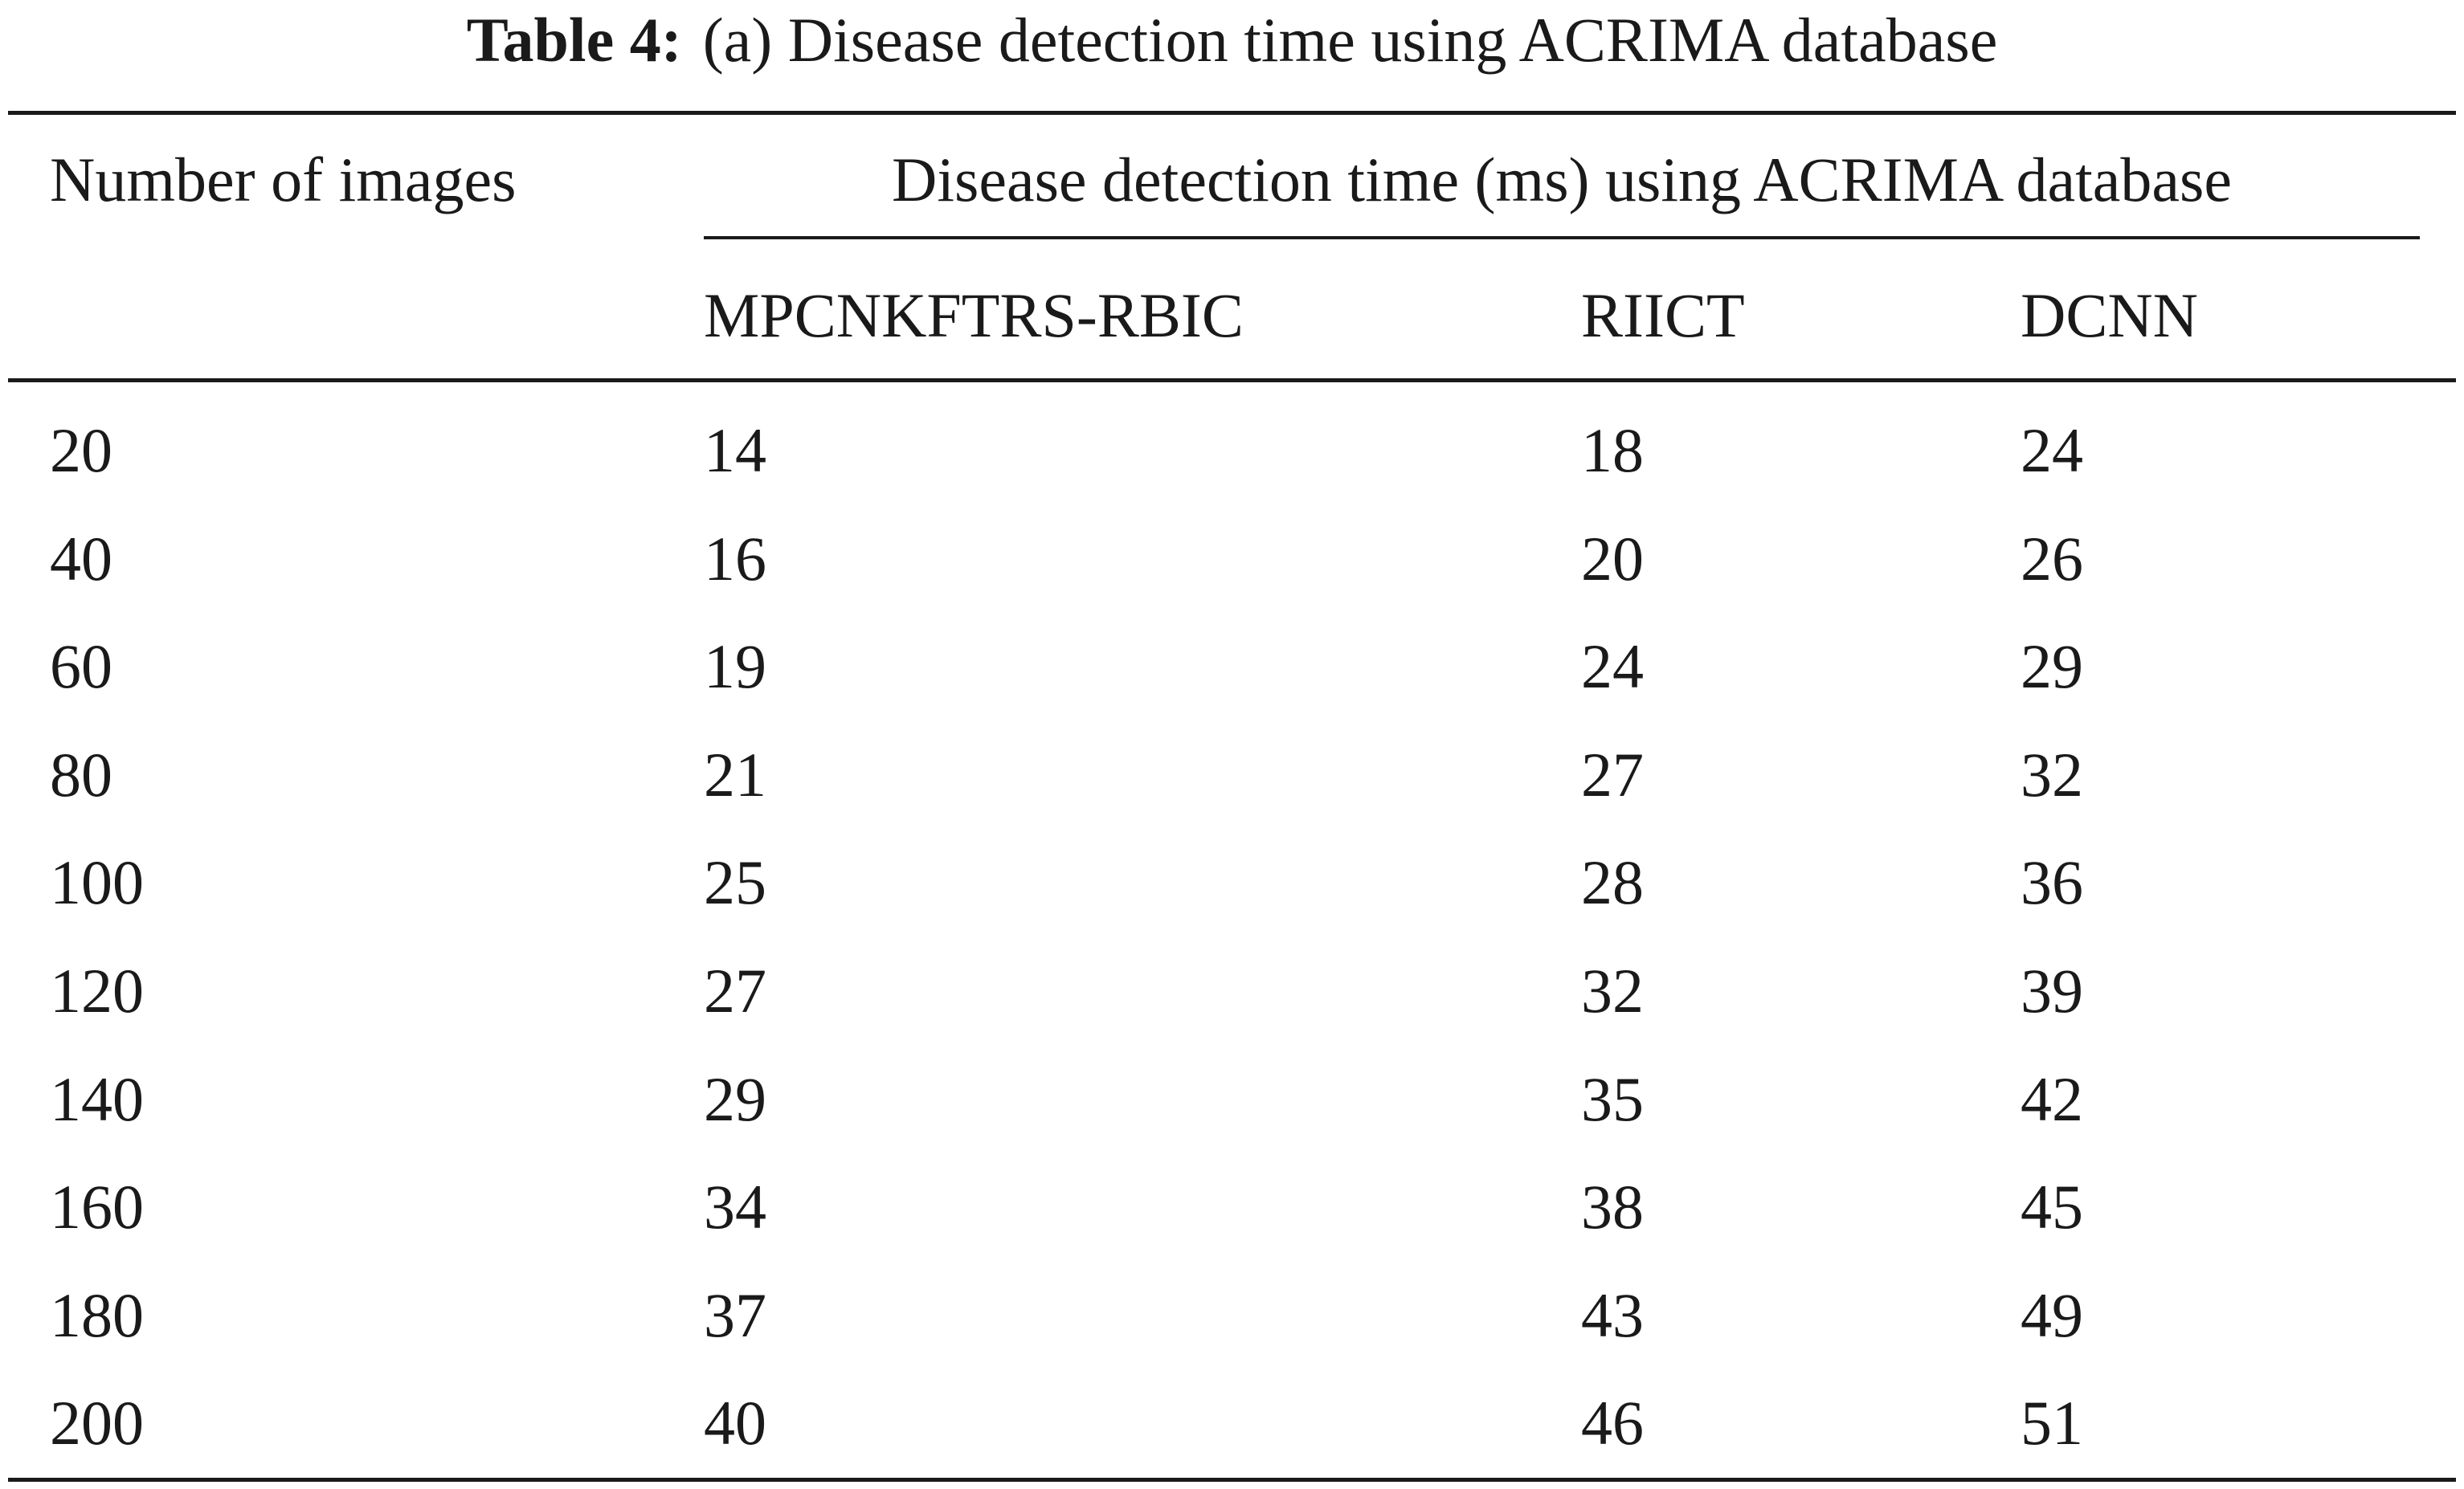  Describe the element at coordinates (2052, 666) in the screenshot. I see `cell-dcnn: 29` at that location.